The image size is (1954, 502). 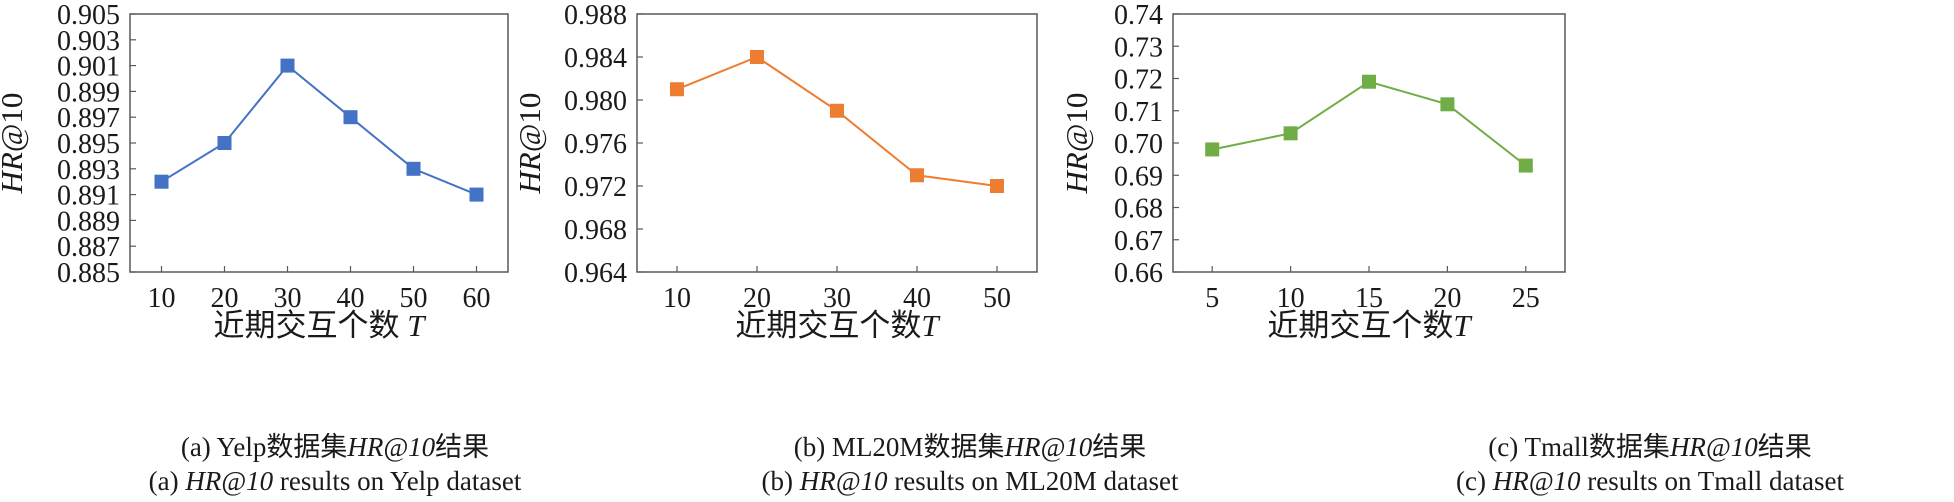 I want to click on y-tick-label: 0.74, so click(x=1138, y=15).